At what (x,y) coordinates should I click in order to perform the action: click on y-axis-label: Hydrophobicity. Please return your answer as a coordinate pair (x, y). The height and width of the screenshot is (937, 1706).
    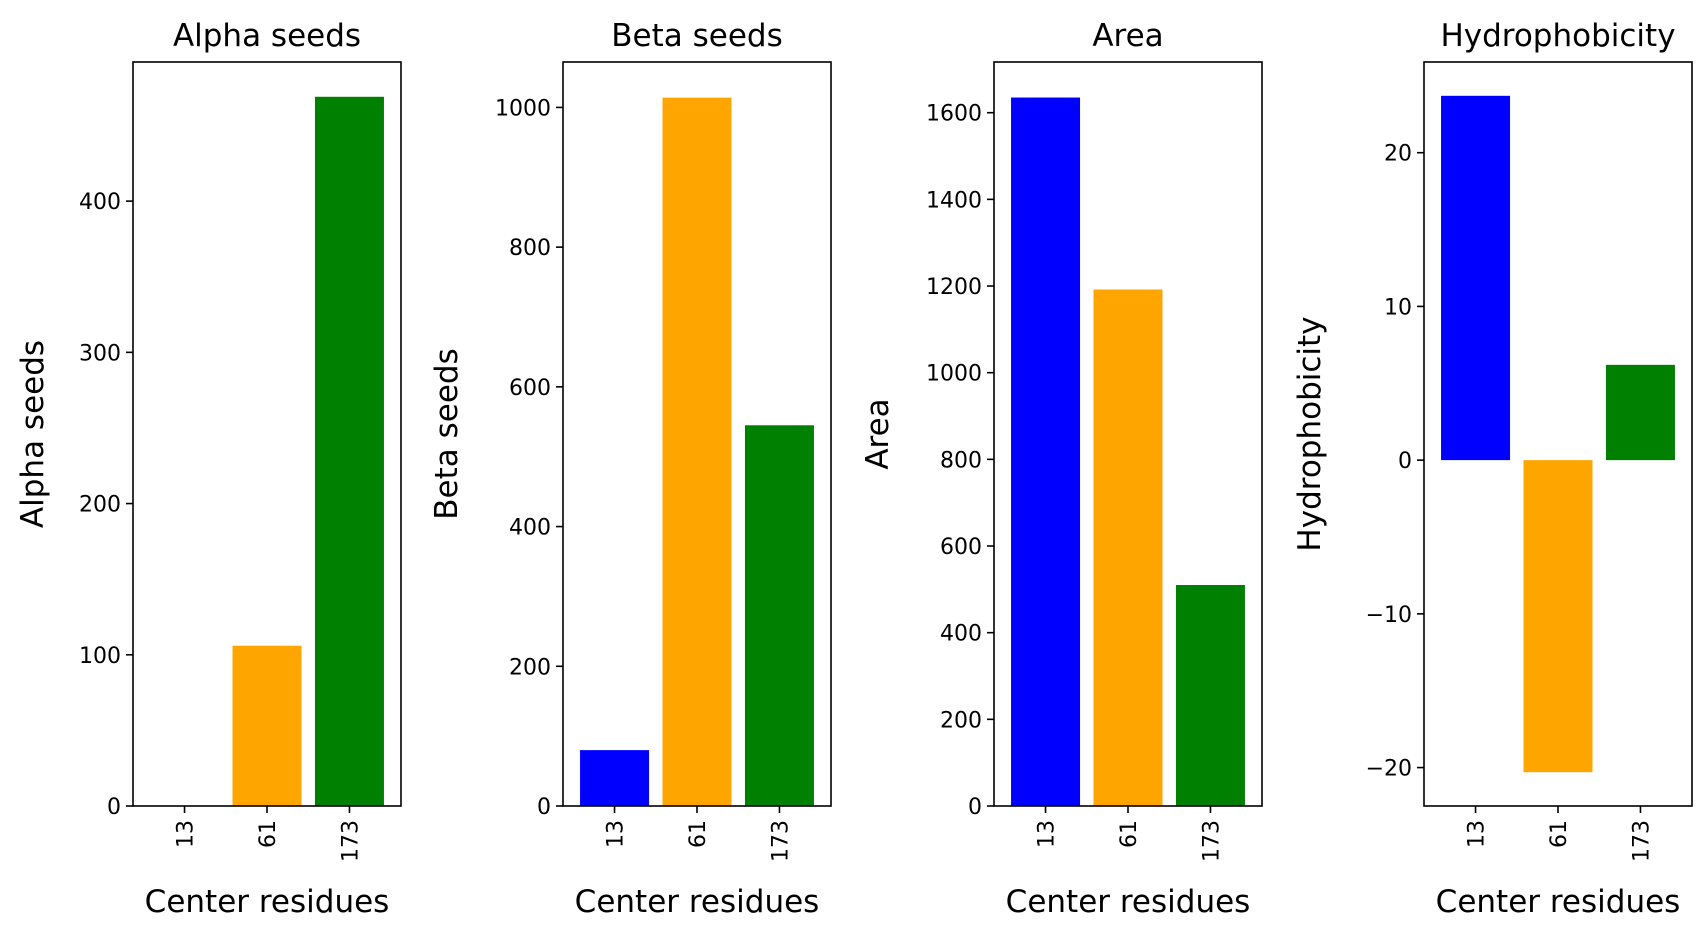
    Looking at the image, I should click on (1310, 433).